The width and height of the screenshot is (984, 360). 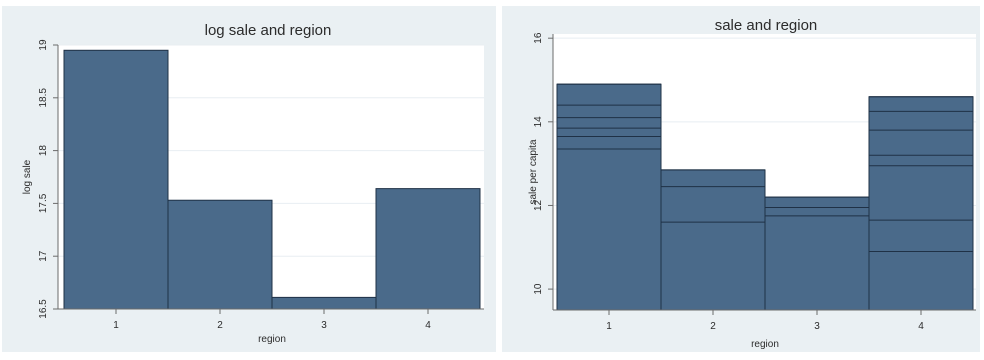 I want to click on y-ticks: 10 12 14 16, so click(x=543, y=163).